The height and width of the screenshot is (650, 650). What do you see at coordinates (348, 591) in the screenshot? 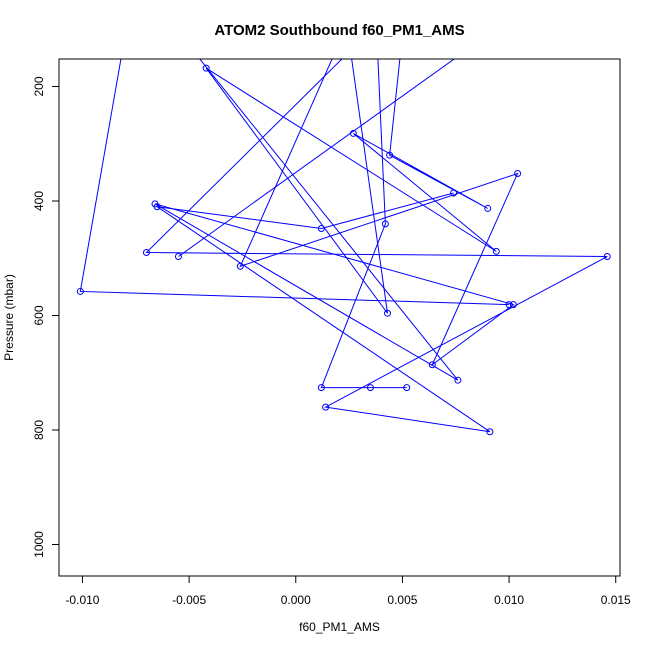
I see `x-axis: -0.010 -0.005 0.000 0.005 0.010 0.015` at bounding box center [348, 591].